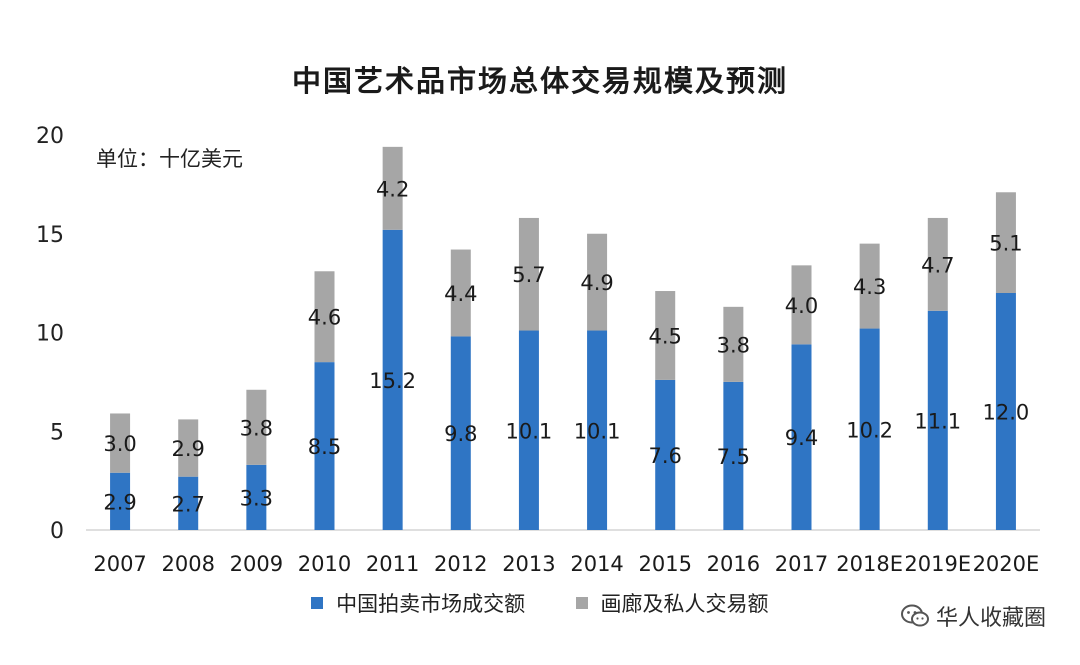 The image size is (1080, 665). I want to click on x-tick-label: 2007, so click(119, 564).